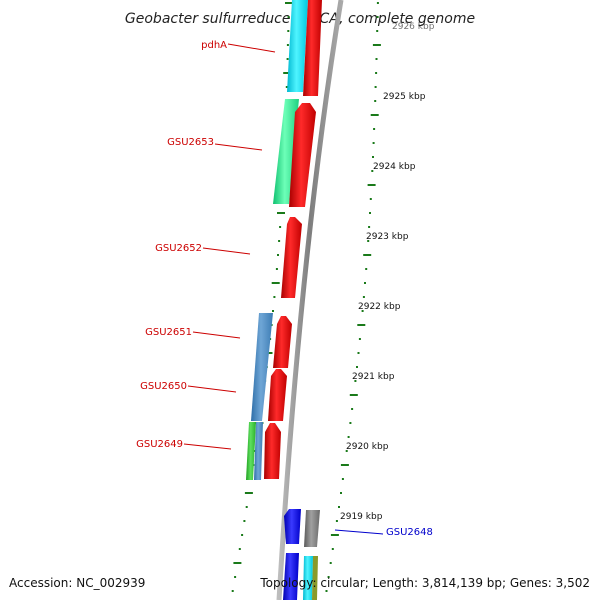  I want to click on scale-label-2922: 2922 kbp, so click(379, 307).